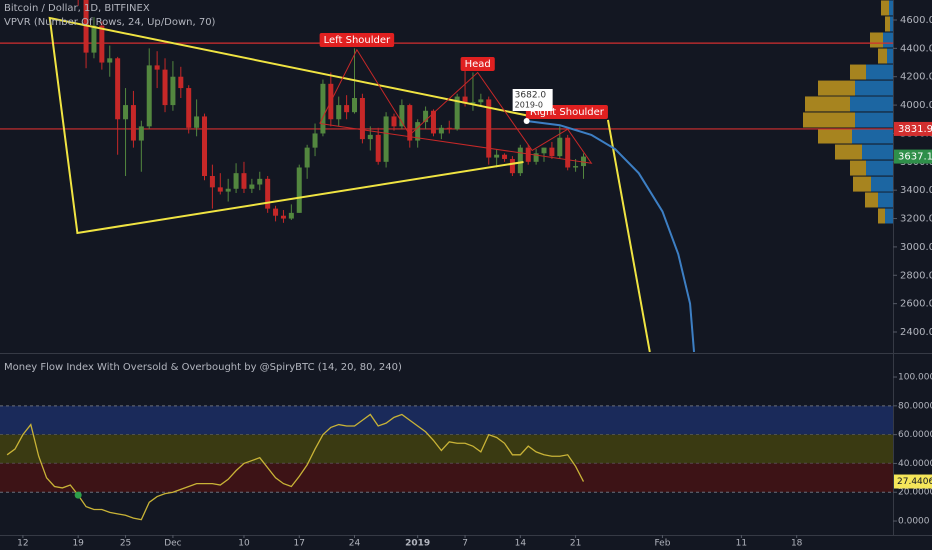  Describe the element at coordinates (797, 544) in the screenshot. I see `x-tick-label: 18` at that location.